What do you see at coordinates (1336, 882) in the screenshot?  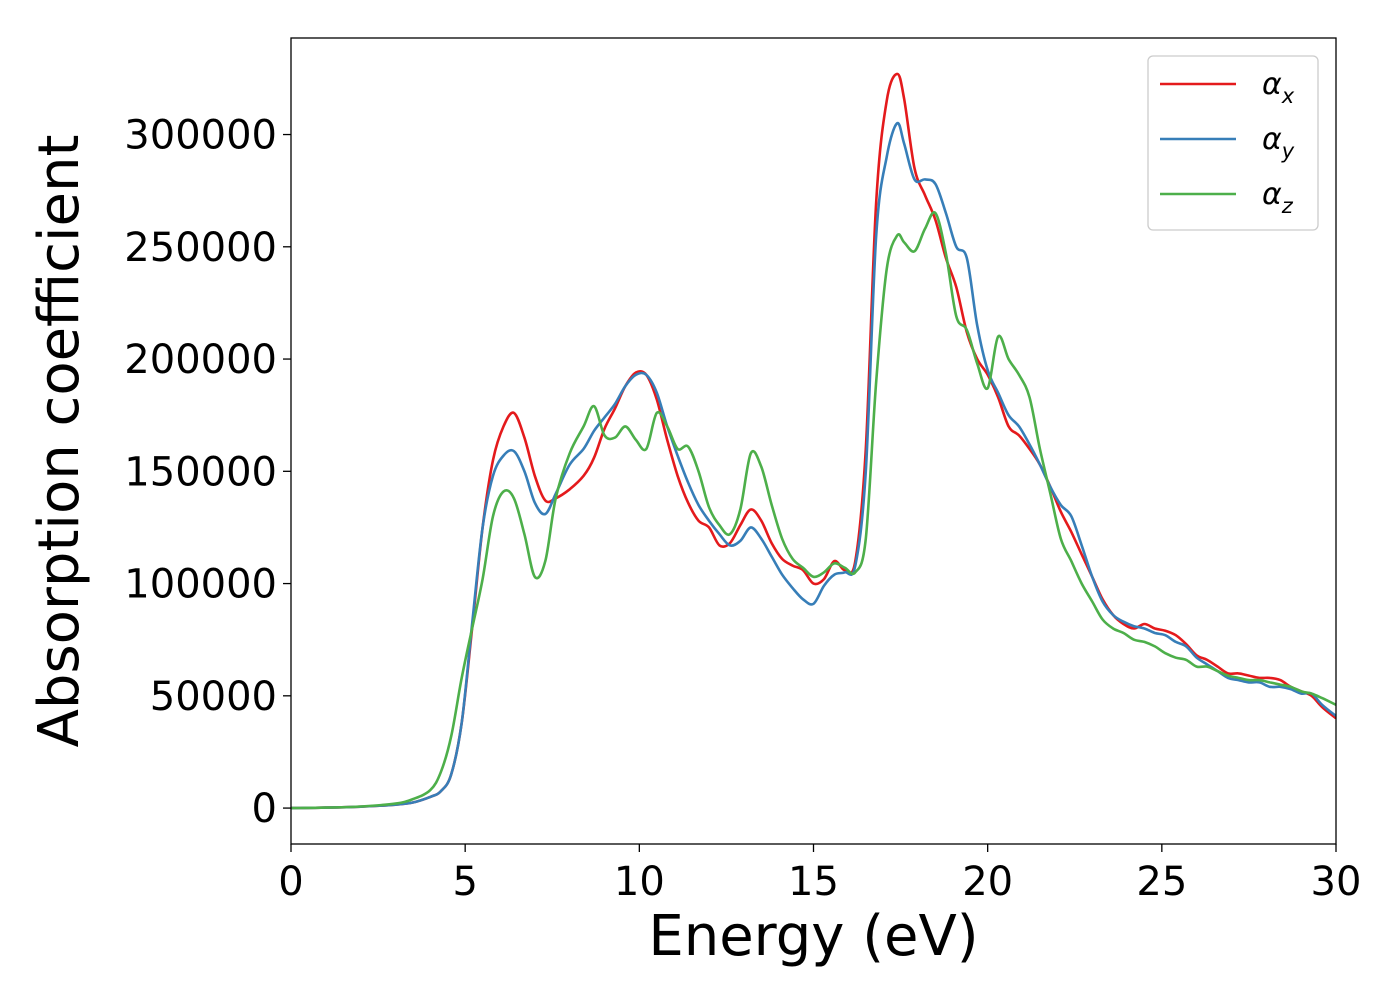 I see `x-tick-label: 30` at bounding box center [1336, 882].